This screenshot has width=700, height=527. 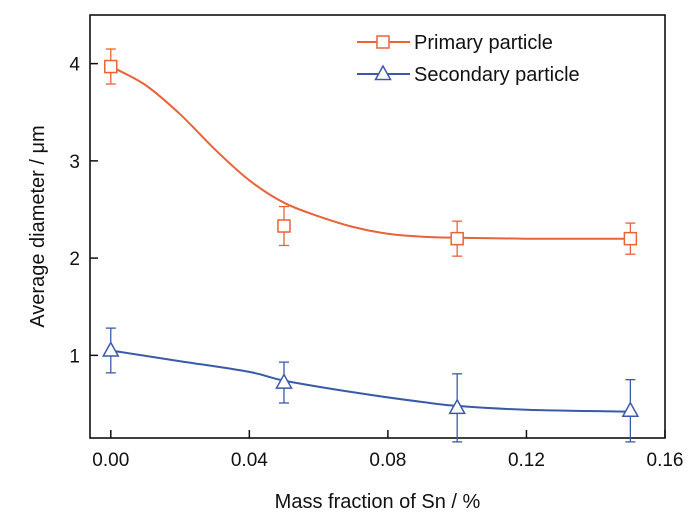 I want to click on y-tick-label: 3, so click(x=74, y=162).